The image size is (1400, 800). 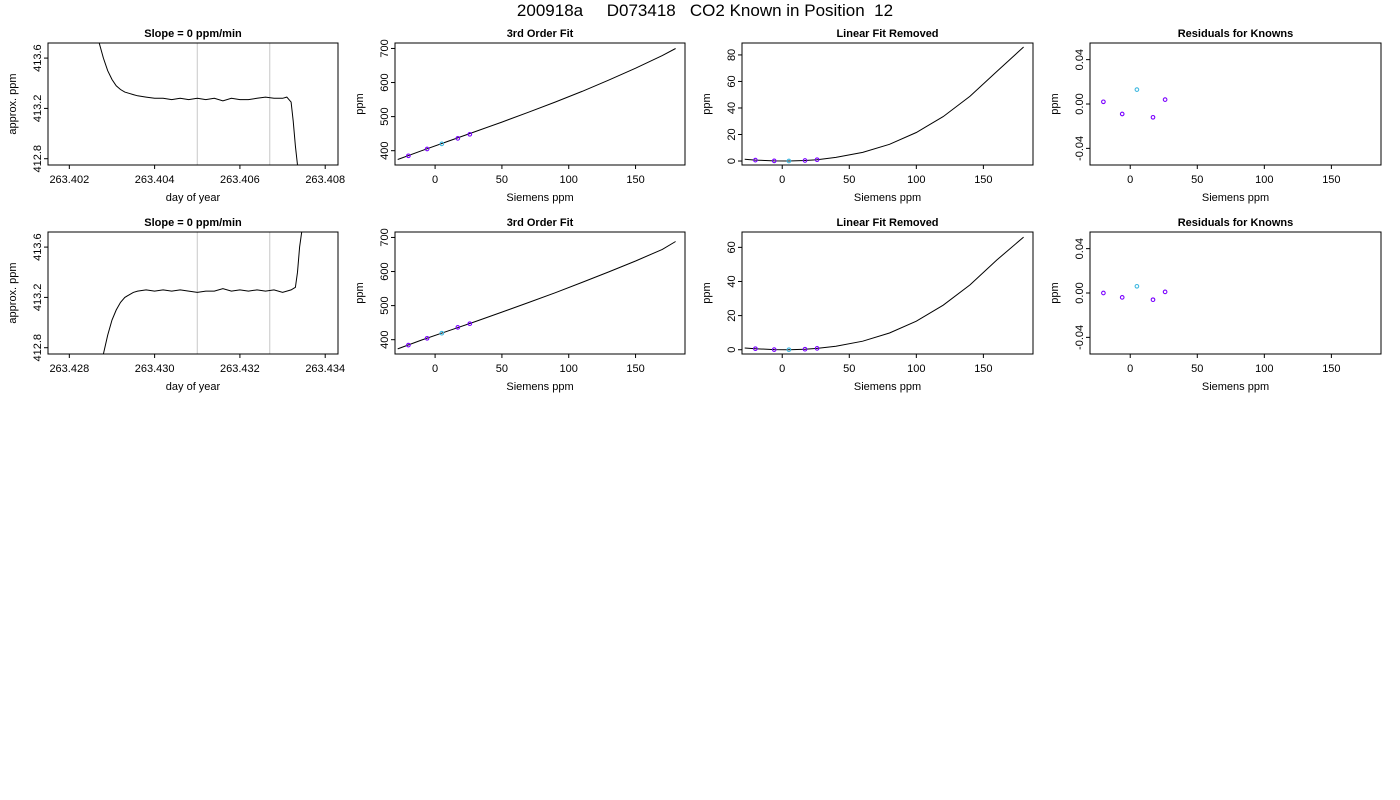 What do you see at coordinates (732, 315) in the screenshot?
I see `y-tick-label: 20` at bounding box center [732, 315].